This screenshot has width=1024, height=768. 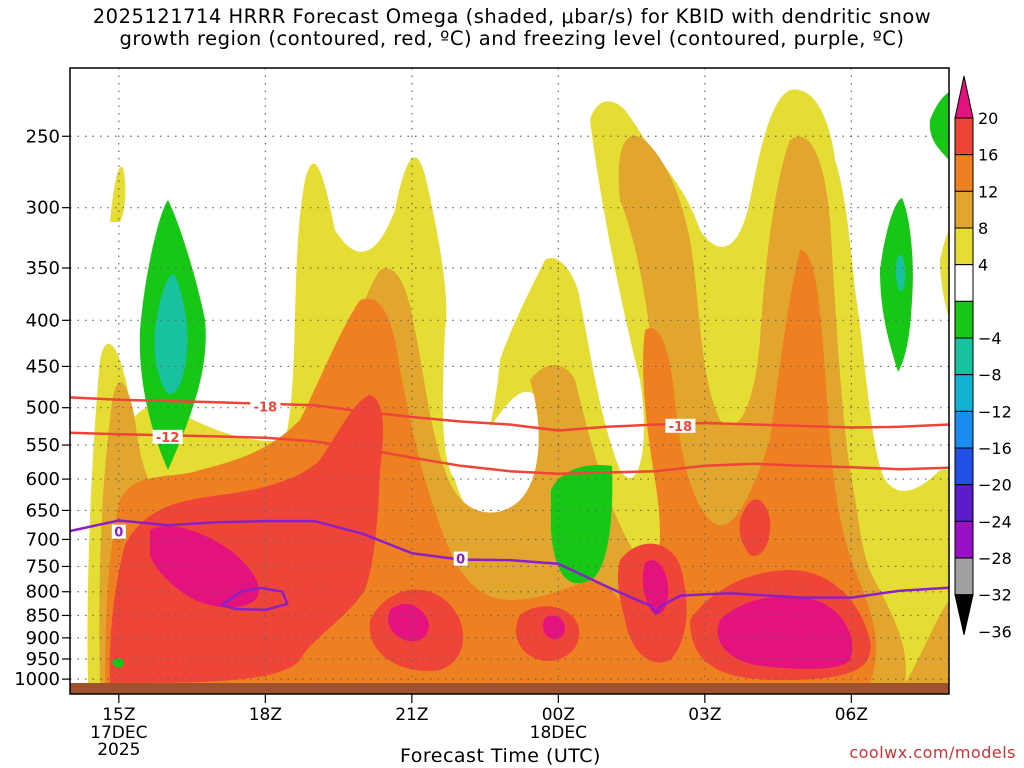 What do you see at coordinates (43, 638) in the screenshot?
I see `y-tick-label-900: 900` at bounding box center [43, 638].